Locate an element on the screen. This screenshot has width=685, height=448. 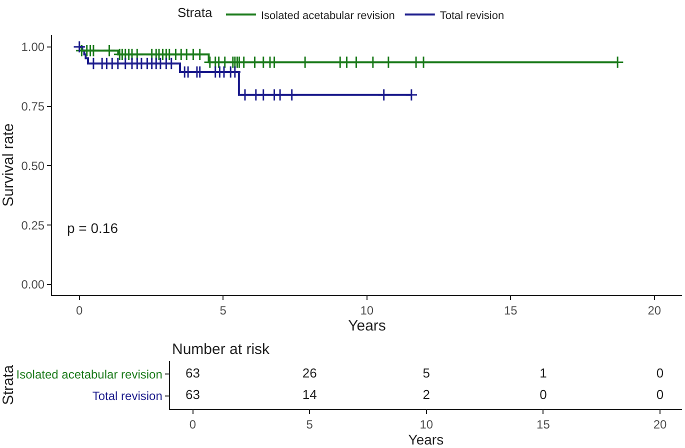
data-label: 1 is located at coordinates (543, 372).